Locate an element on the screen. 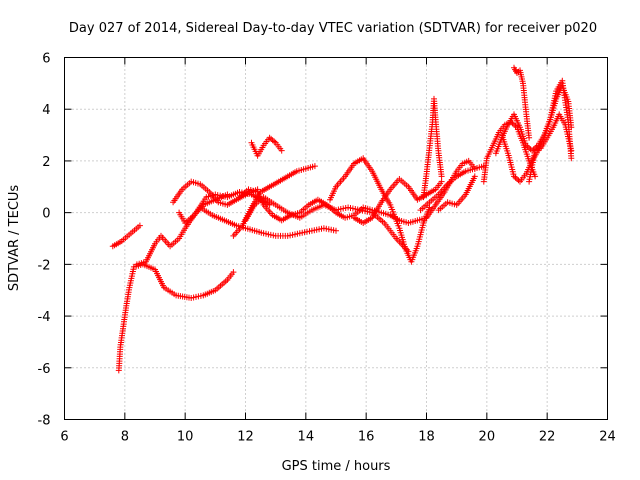 The image size is (640, 480). x-tick-label: 24 is located at coordinates (607, 437).